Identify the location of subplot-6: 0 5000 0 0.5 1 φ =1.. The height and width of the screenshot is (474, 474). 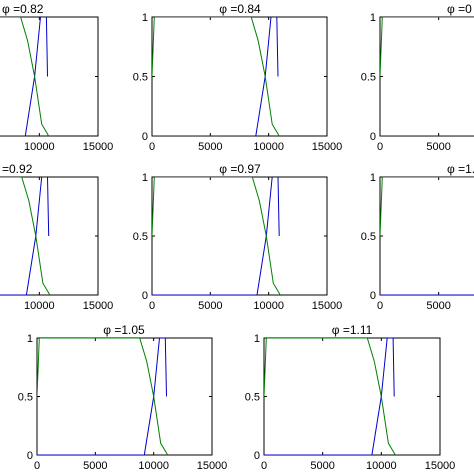
(417, 237).